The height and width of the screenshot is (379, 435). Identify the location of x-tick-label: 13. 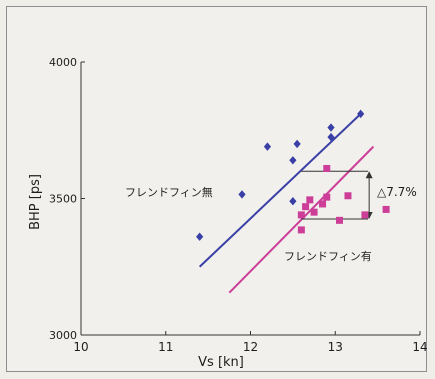
(335, 347).